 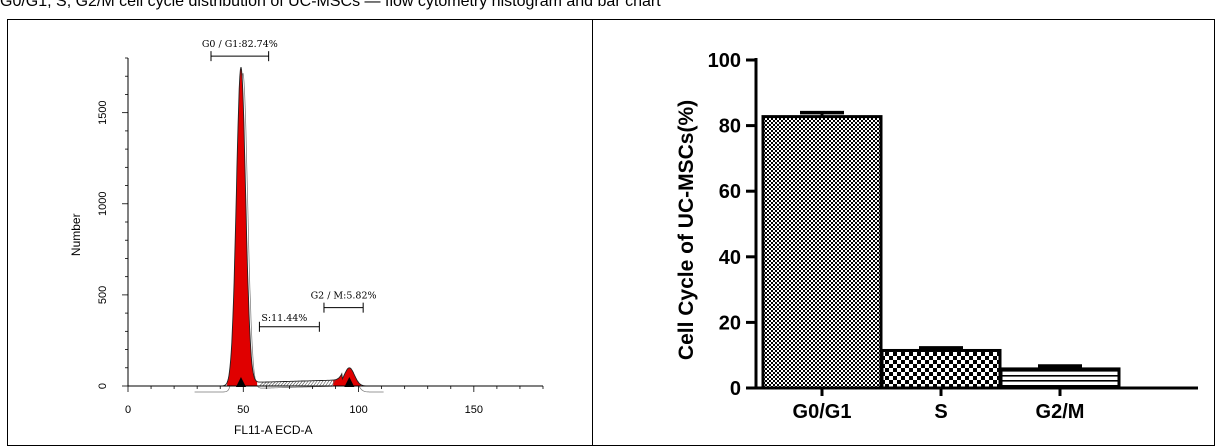 I want to click on histogram-x-tick-label: 0, so click(x=128, y=410).